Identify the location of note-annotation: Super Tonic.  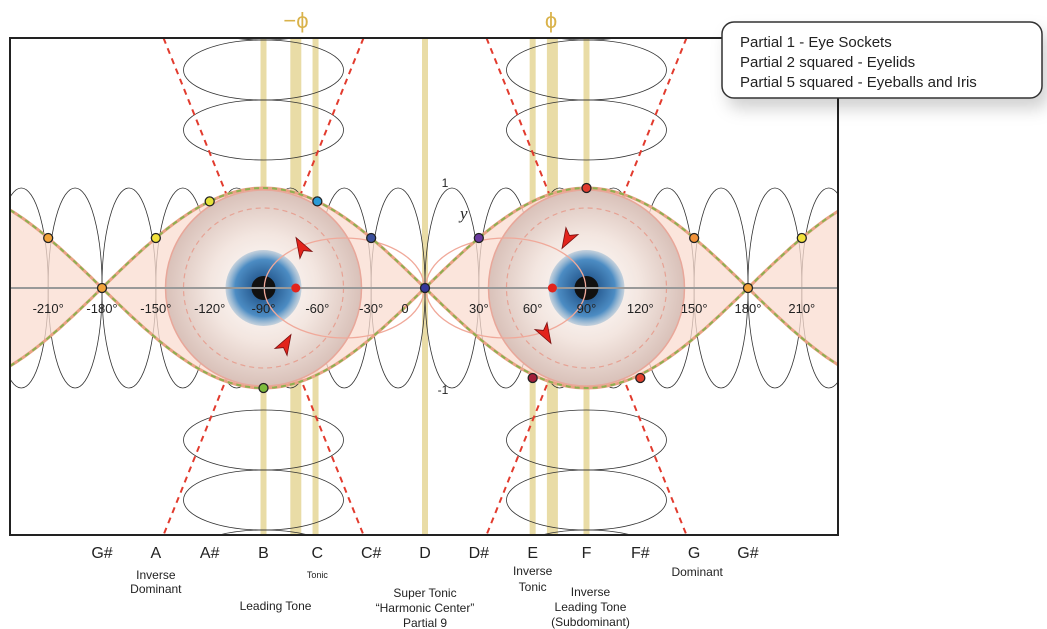
(424, 593).